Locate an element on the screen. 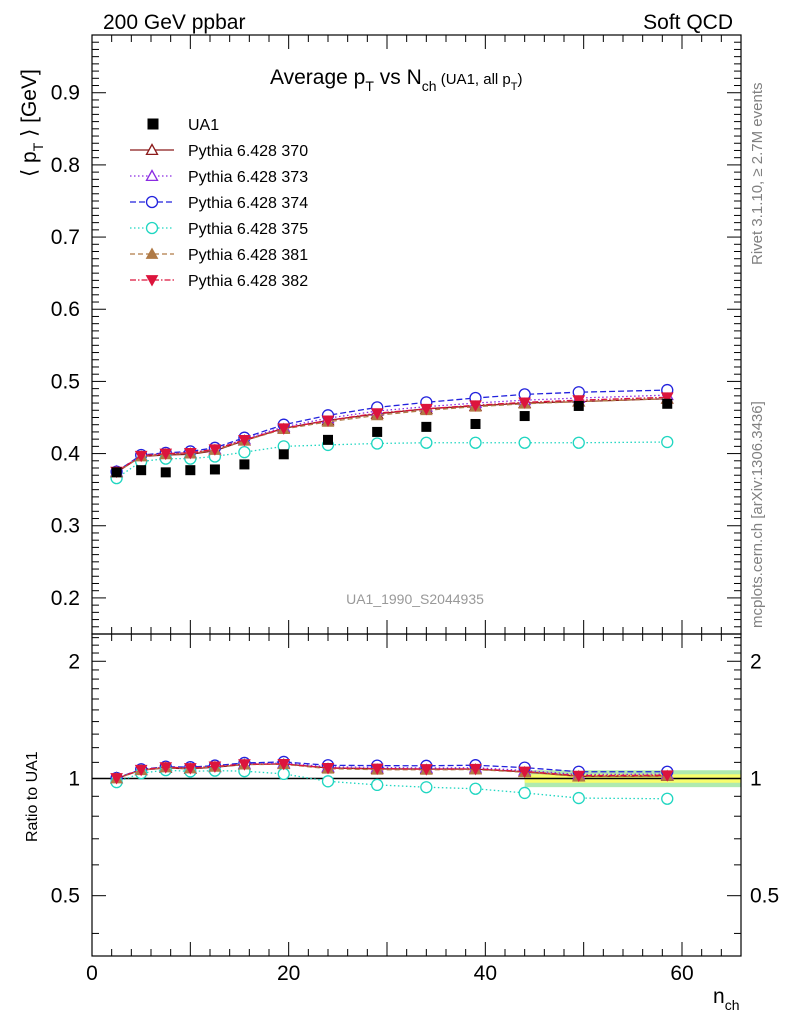  y-tick-label: 0.9 is located at coordinates (65, 93).